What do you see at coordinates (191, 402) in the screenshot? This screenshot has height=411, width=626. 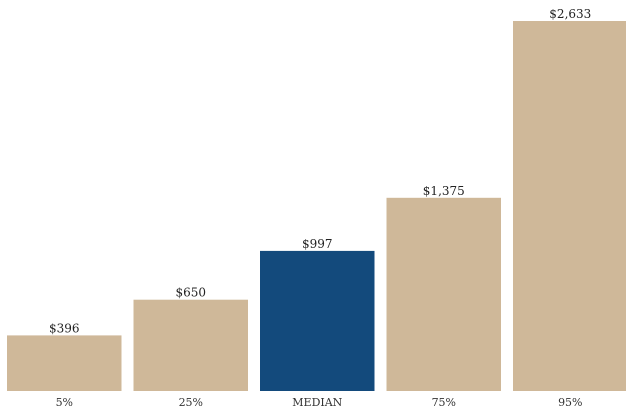 I see `x-tick-label: 25%` at bounding box center [191, 402].